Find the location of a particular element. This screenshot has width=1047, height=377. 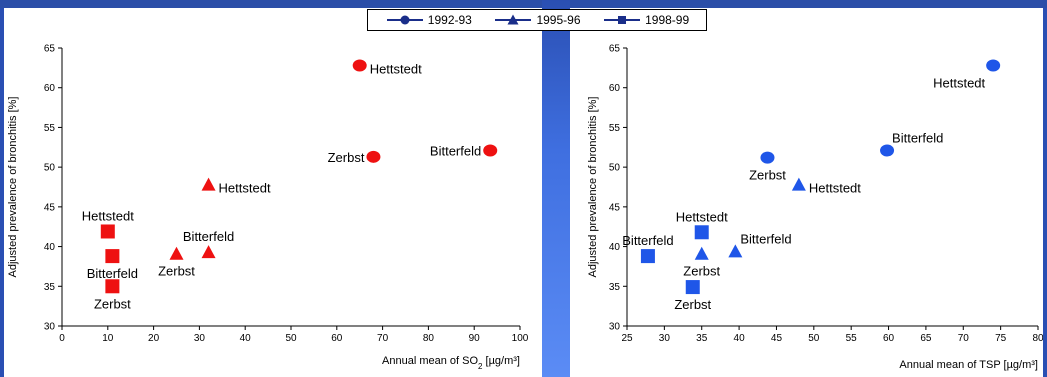

x-tick-label: 20 is located at coordinates (154, 338).